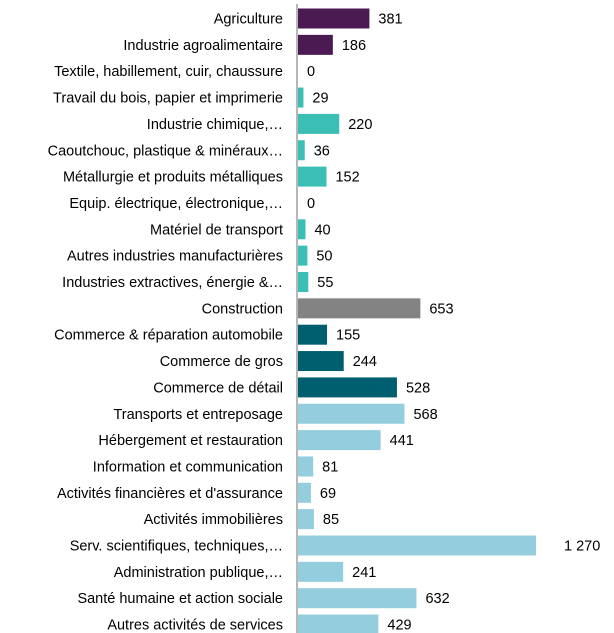 The image size is (614, 633). I want to click on category-label: Travail du bois, papier et imprimerie, so click(168, 99).